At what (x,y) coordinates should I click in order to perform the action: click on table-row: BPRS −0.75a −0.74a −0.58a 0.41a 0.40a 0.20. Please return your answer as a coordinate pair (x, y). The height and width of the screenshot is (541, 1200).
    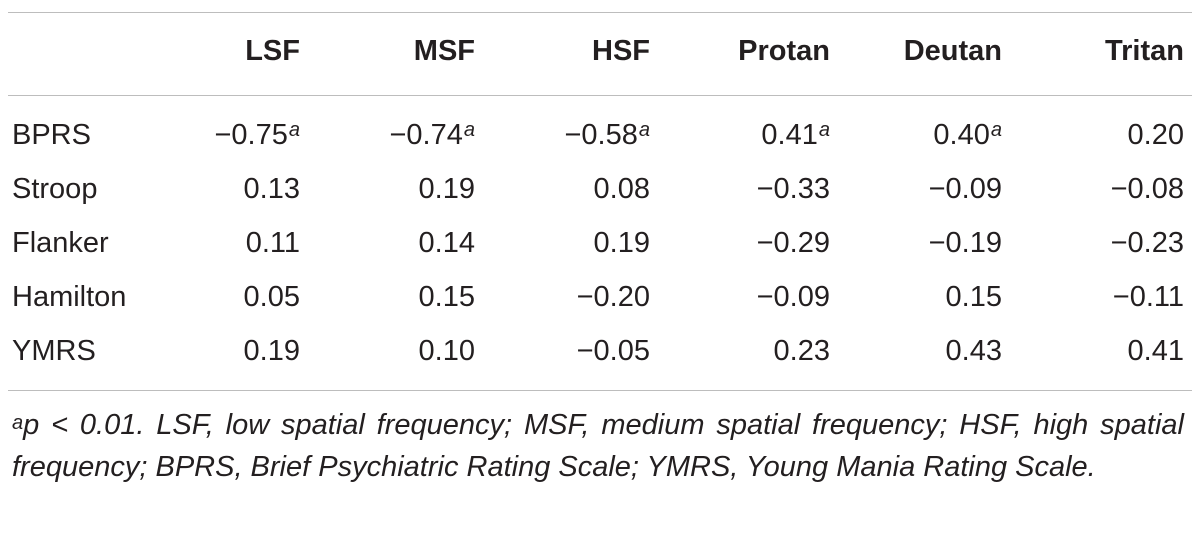
    Looking at the image, I should click on (600, 135).